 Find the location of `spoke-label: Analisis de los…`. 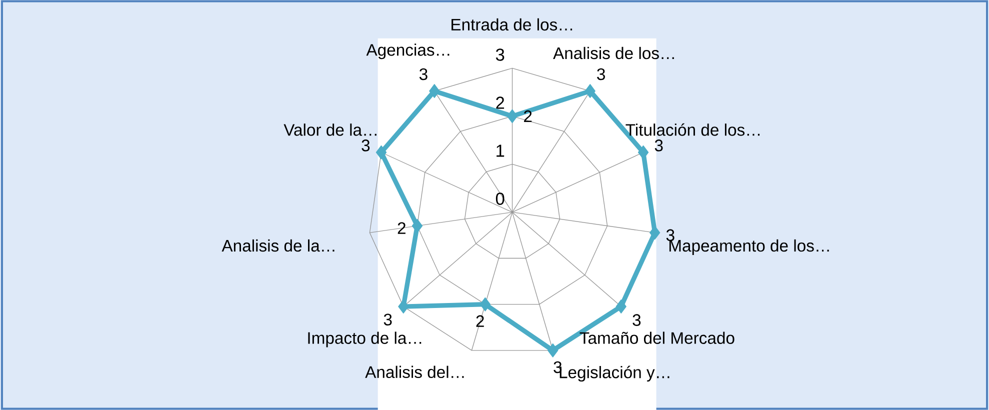

spoke-label: Analisis de los… is located at coordinates (613, 53).